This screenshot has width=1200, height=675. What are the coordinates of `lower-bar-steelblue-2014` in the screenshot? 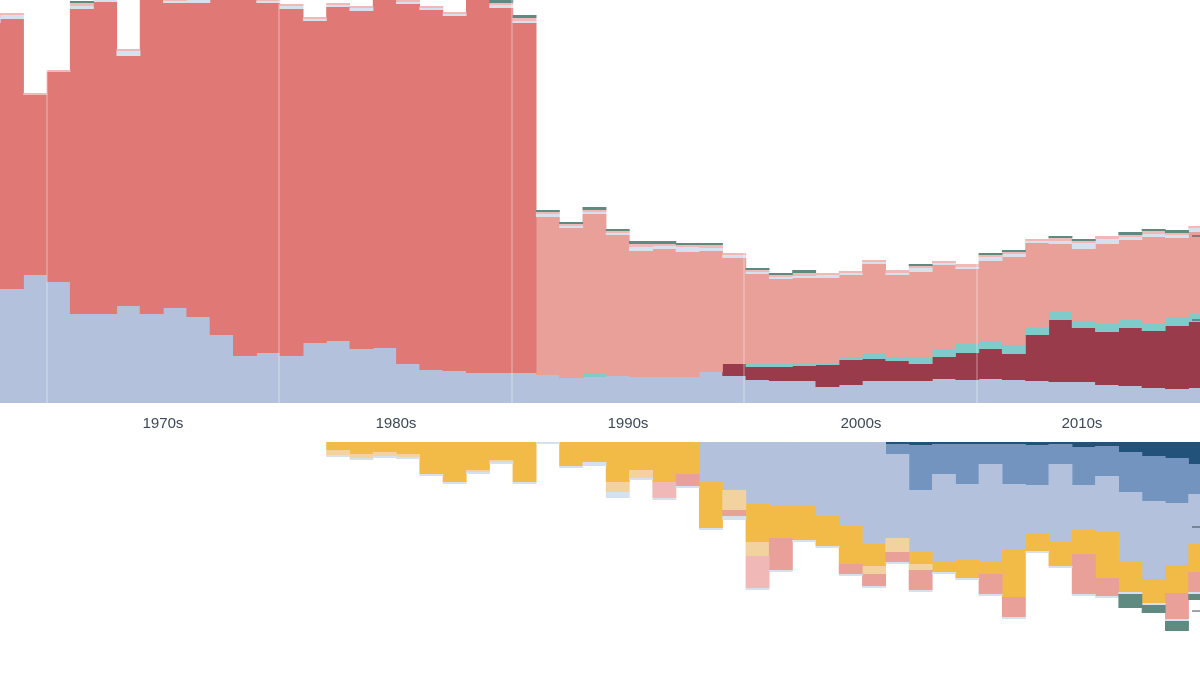 It's located at (1130, 472).